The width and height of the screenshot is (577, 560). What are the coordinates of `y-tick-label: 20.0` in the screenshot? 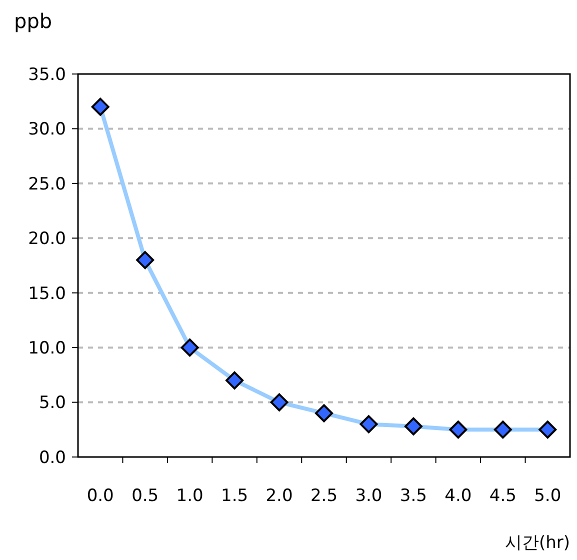 It's located at (47, 239).